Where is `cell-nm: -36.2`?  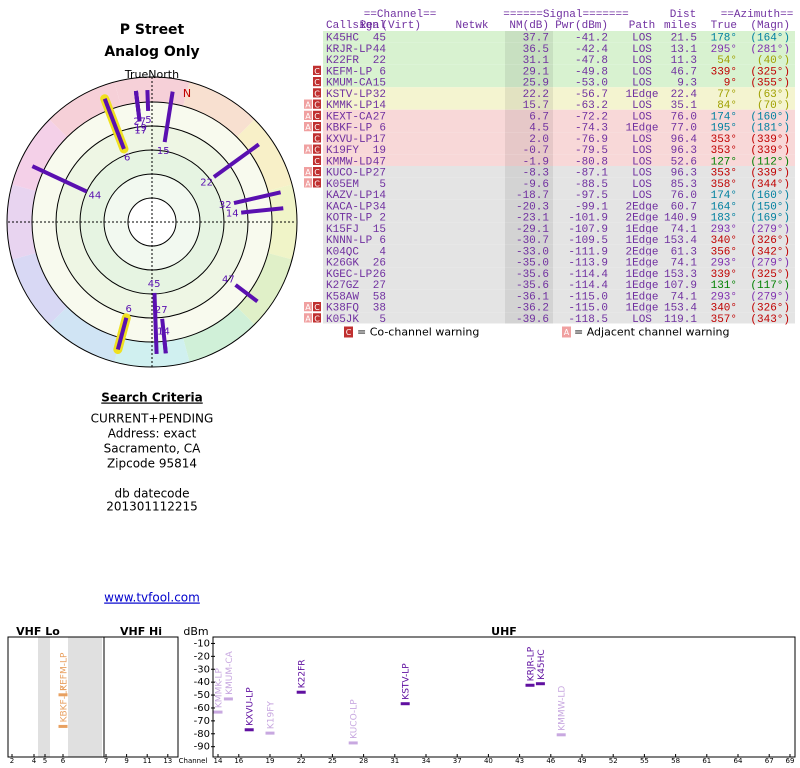
cell-nm: -36.2 is located at coordinates (532, 309).